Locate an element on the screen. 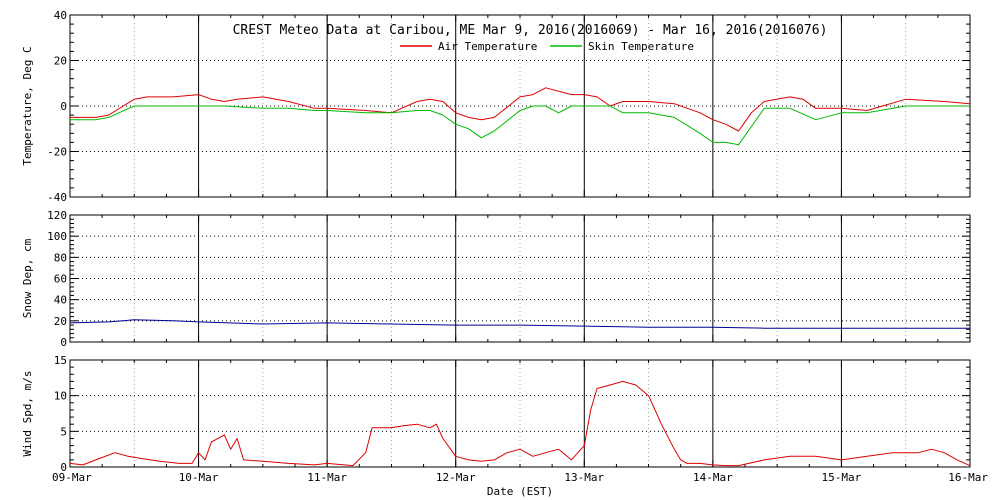 The height and width of the screenshot is (500, 1000). x-tick-label: 10-Mar is located at coordinates (199, 477).